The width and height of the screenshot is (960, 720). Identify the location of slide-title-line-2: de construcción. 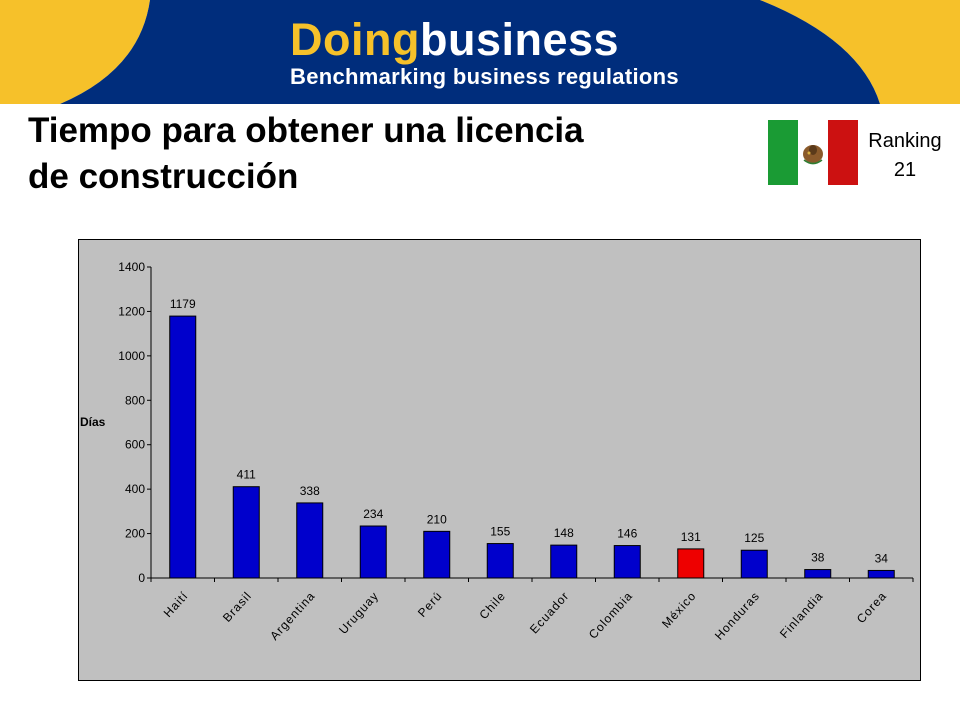
(163, 176).